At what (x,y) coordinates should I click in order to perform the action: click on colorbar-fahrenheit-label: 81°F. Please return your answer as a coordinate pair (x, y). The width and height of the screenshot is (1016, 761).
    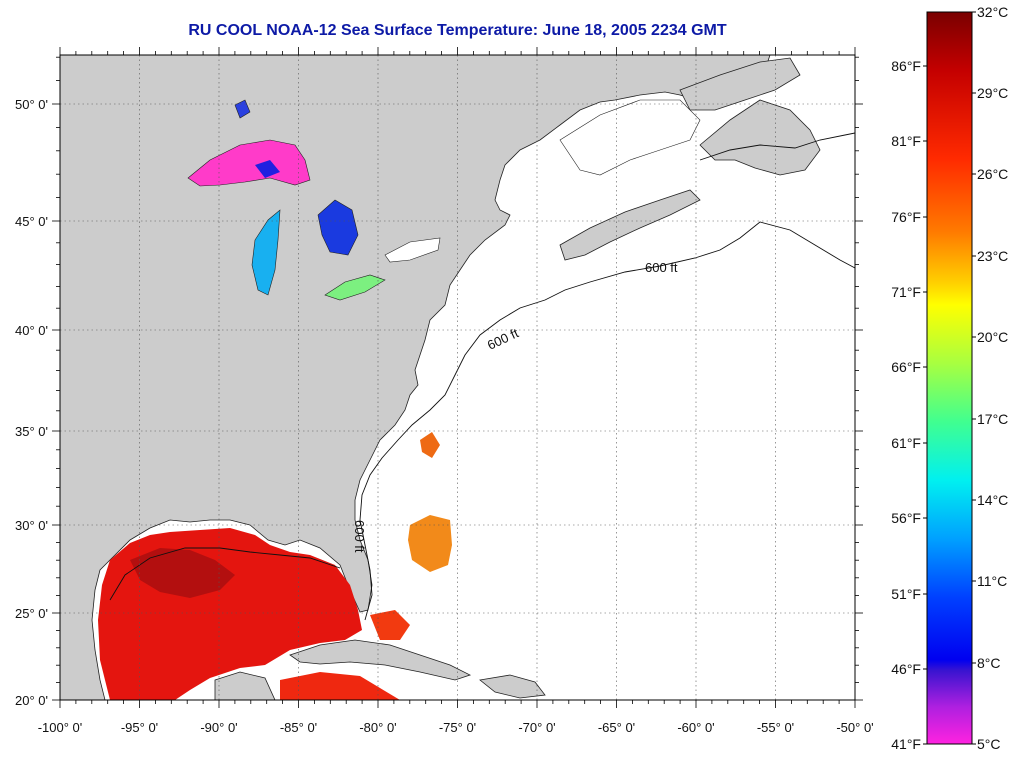
    Looking at the image, I should click on (906, 141).